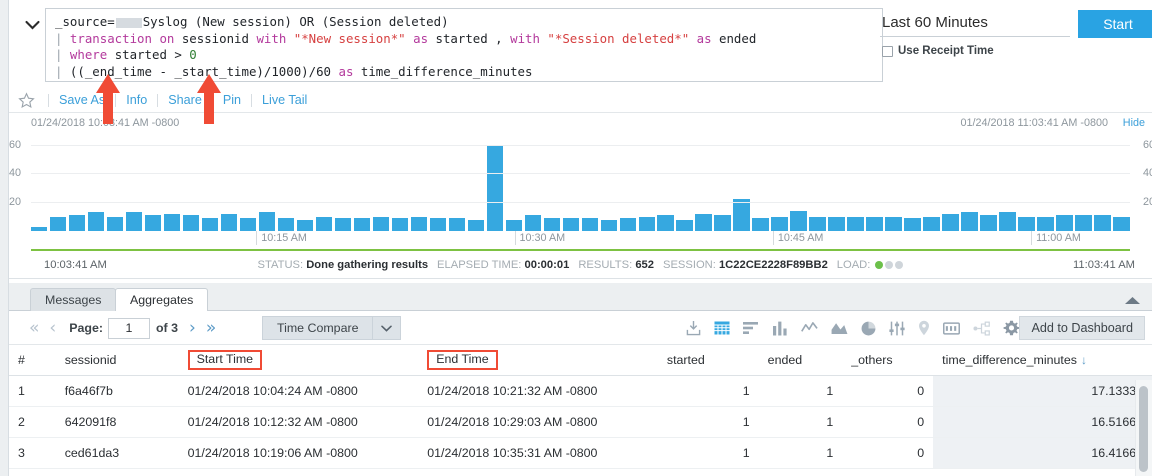  I want to click on scrollbar-thumb, so click(1143, 429).